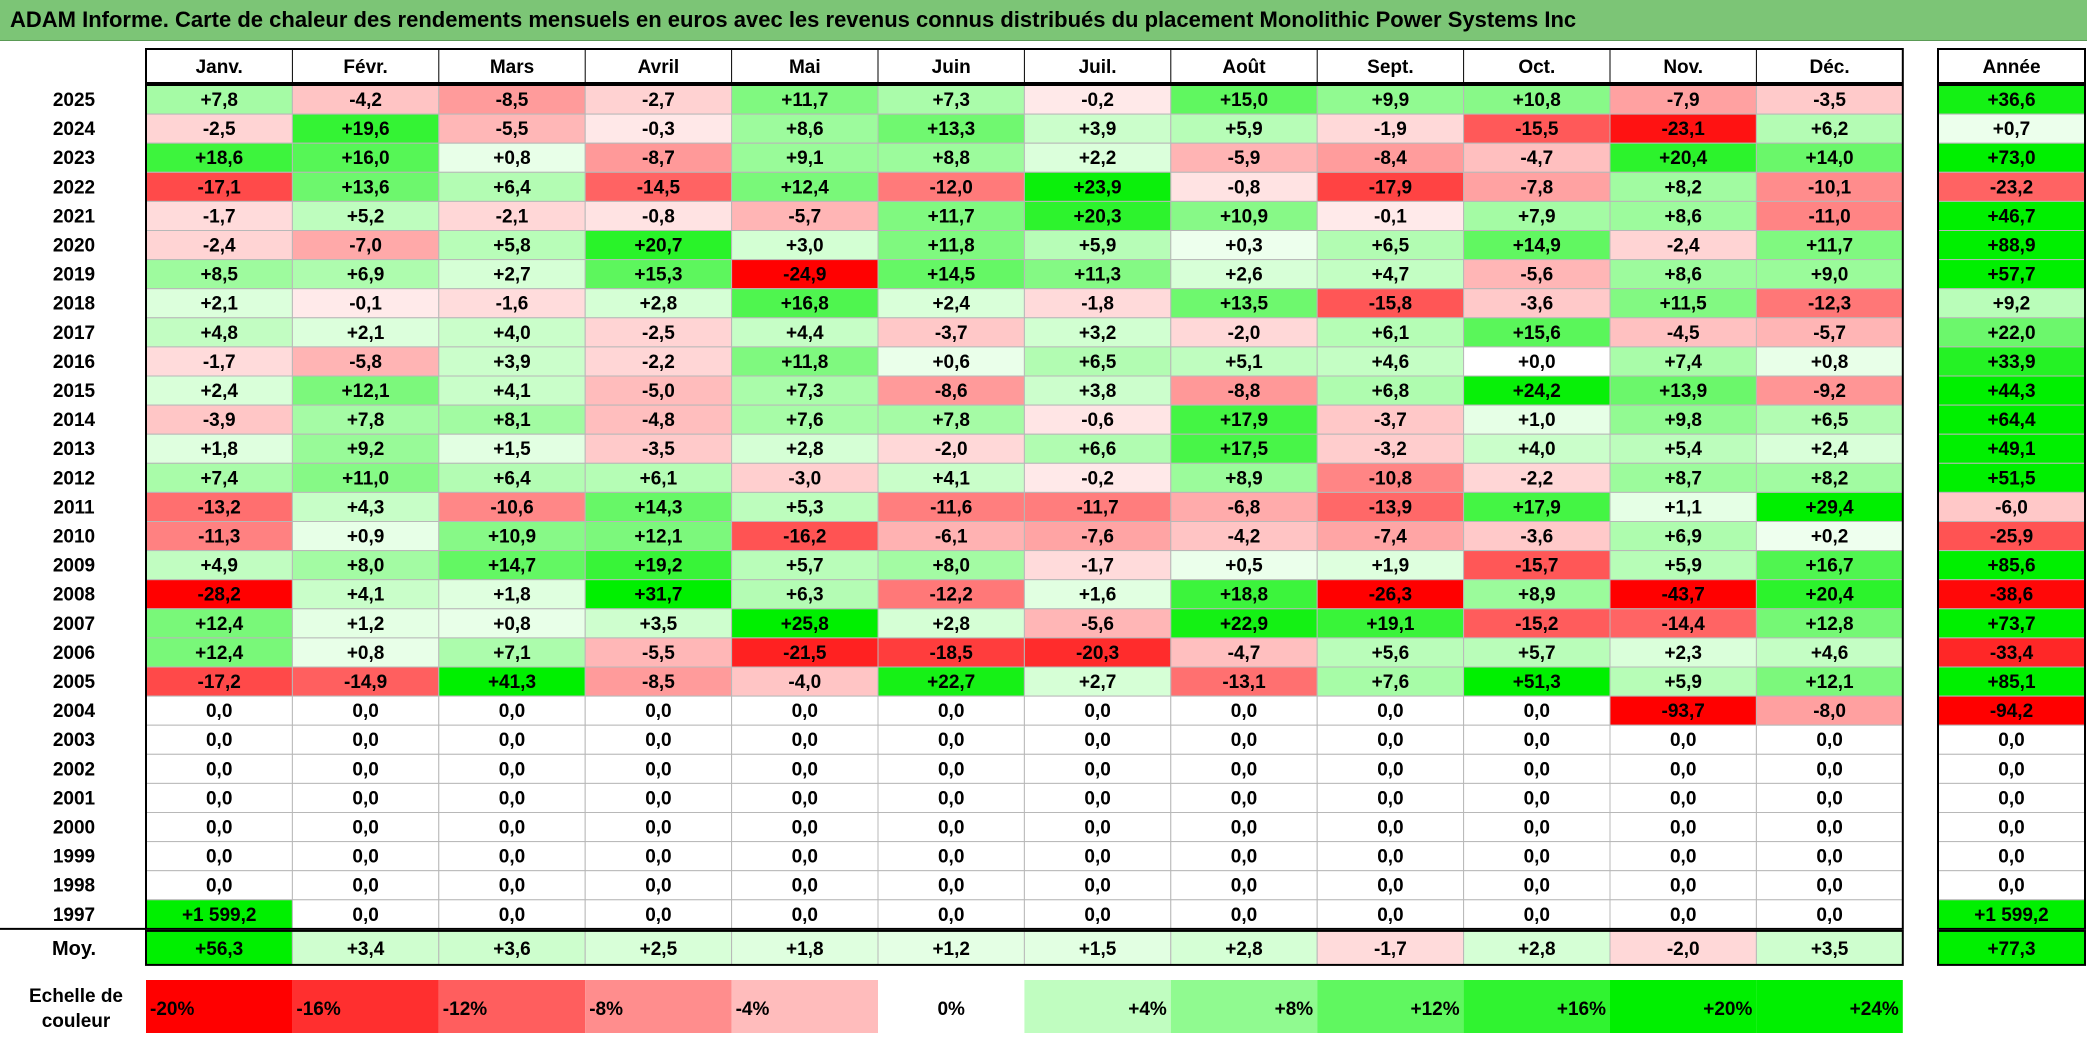  I want to click on scale-label-line2: couleur, so click(76, 1021).